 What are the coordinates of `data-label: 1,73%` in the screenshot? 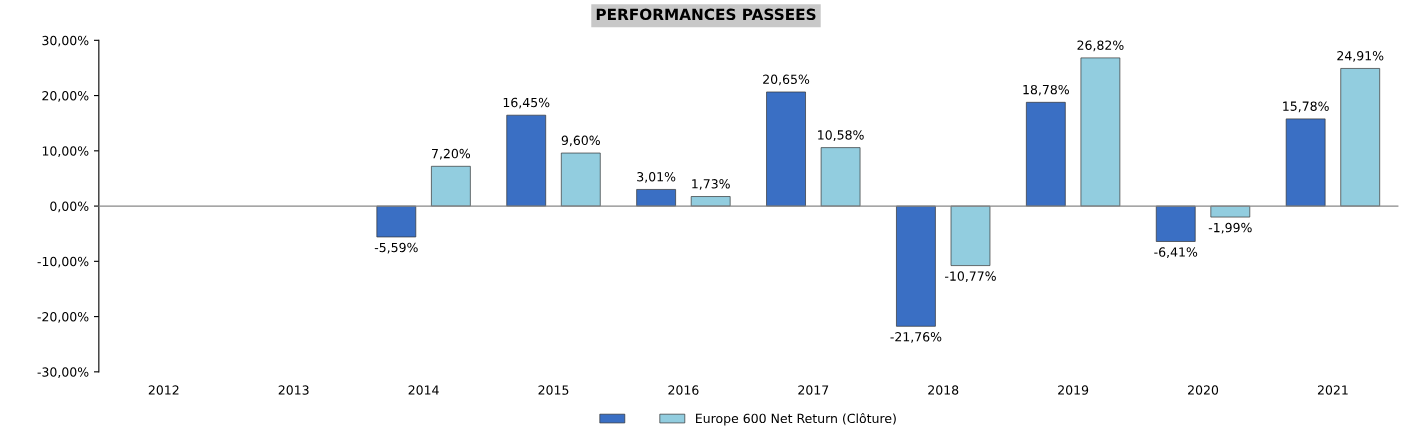 It's located at (711, 184).